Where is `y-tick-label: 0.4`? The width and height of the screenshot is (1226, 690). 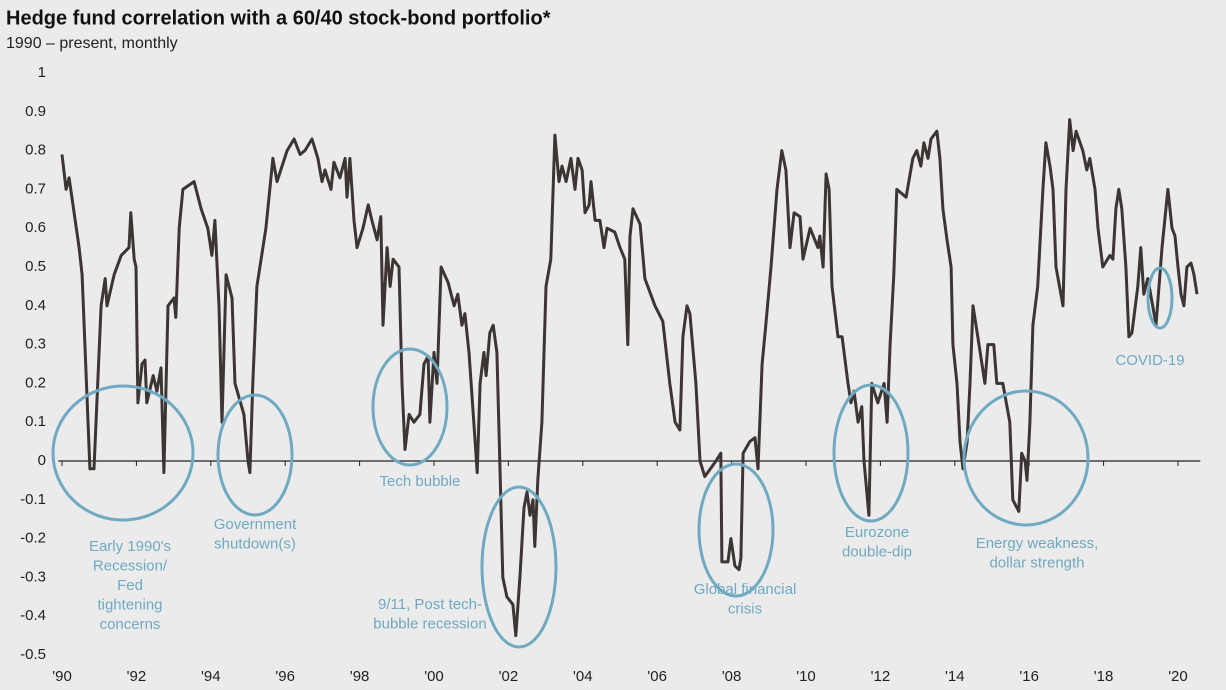
y-tick-label: 0.4 is located at coordinates (35, 305).